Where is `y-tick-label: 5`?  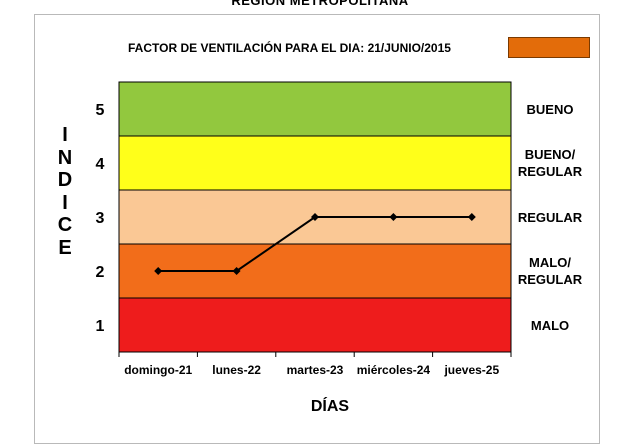 y-tick-label: 5 is located at coordinates (100, 110).